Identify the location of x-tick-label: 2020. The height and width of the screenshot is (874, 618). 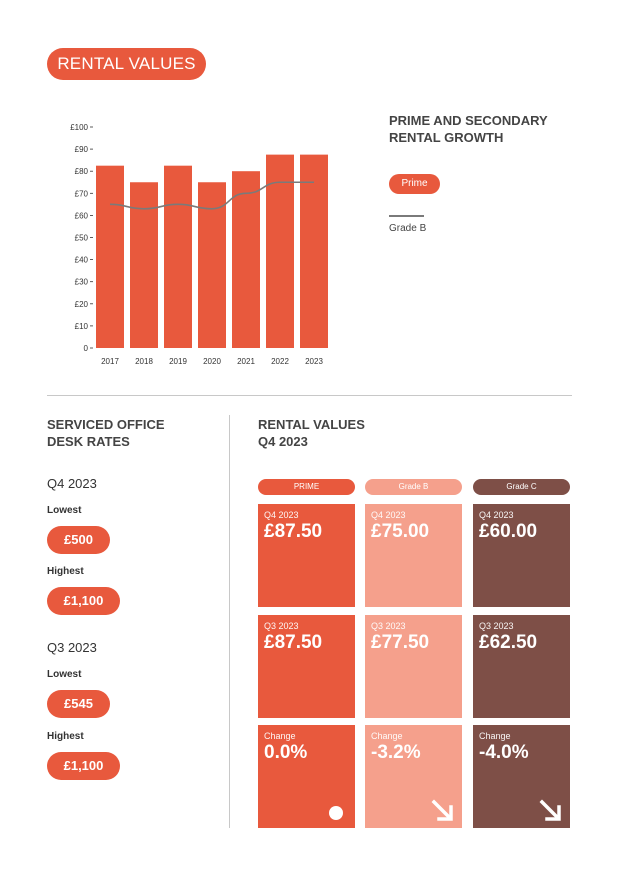
(212, 361).